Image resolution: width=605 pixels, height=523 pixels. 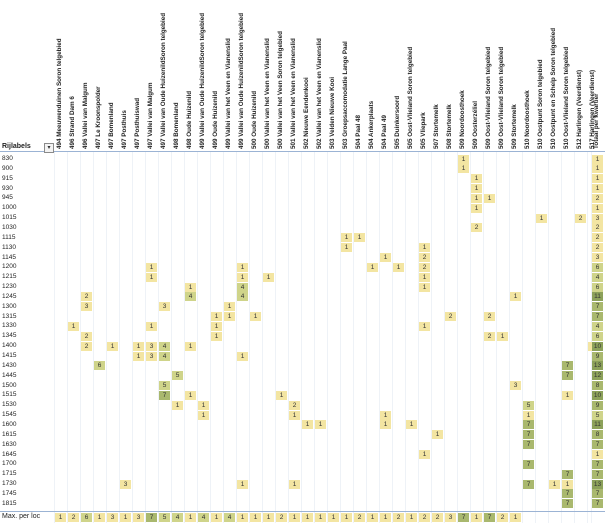 What do you see at coordinates (597, 484) in the screenshot?
I see `total-cell: 13` at bounding box center [597, 484].